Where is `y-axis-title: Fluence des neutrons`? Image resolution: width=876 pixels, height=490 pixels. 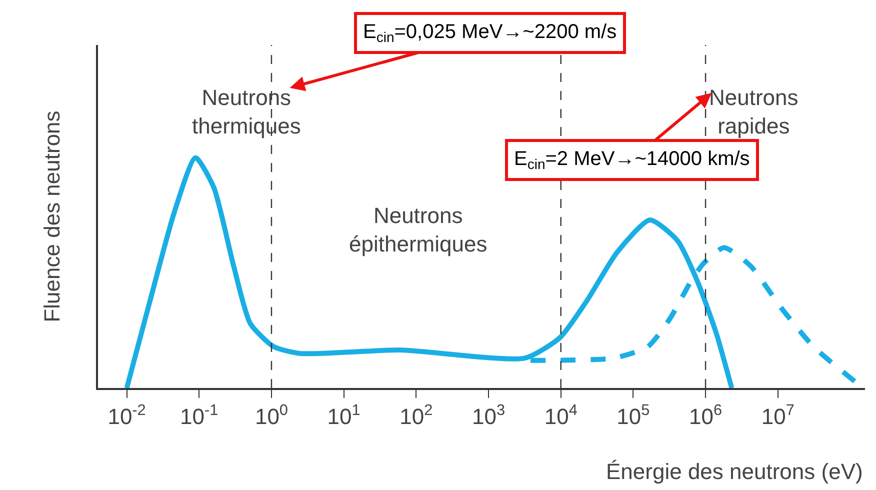
y-axis-title: Fluence des neutrons is located at coordinates (52, 216).